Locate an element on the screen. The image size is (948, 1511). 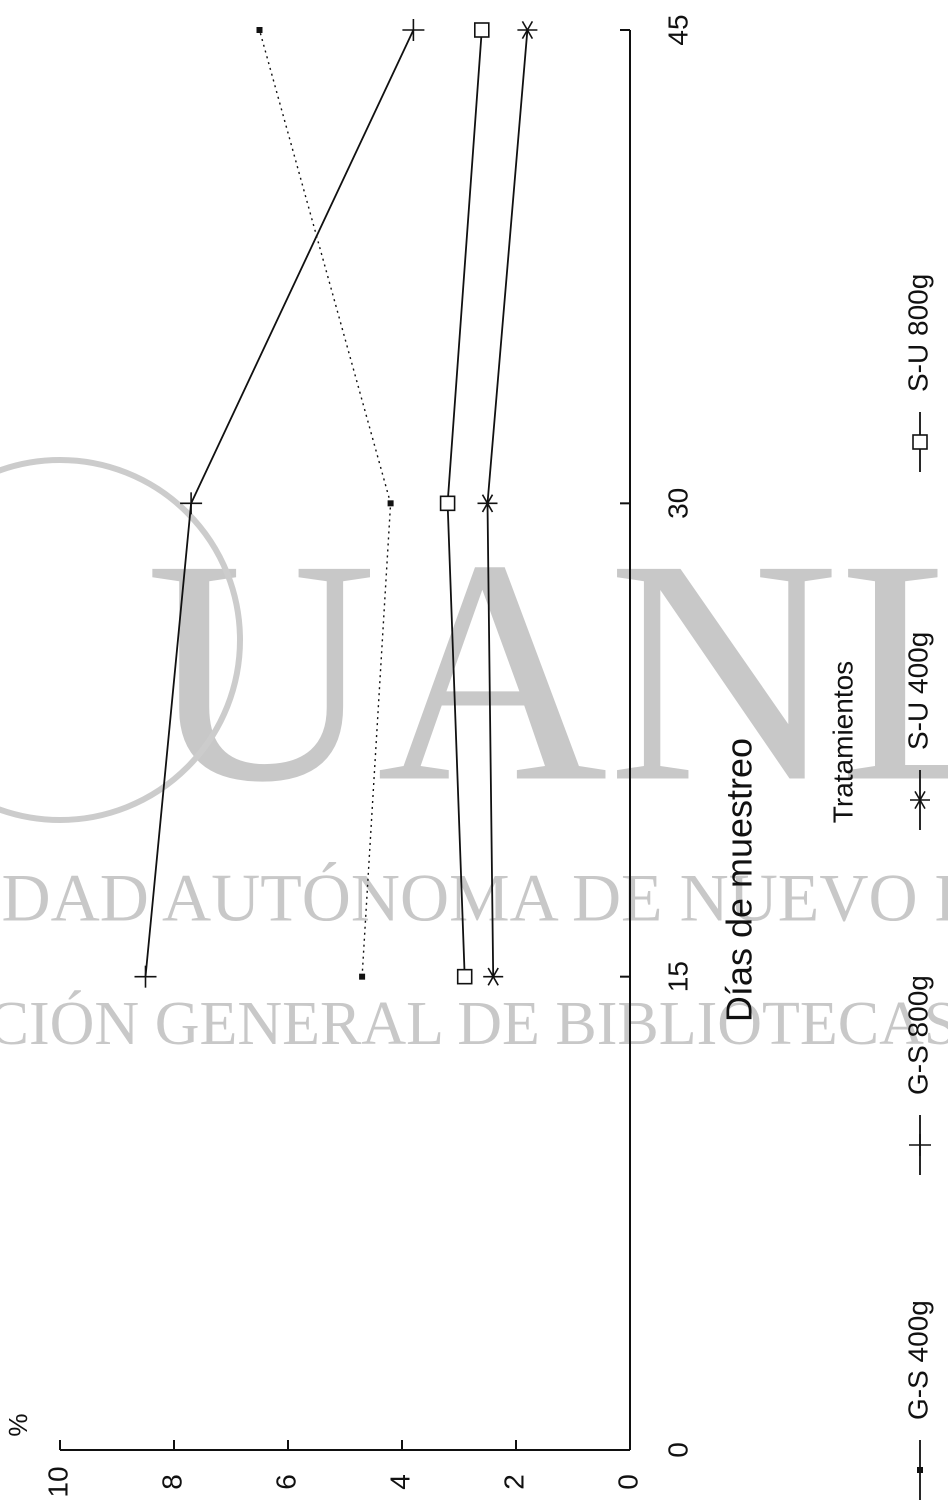
x-axis-label: Días de muestreo is located at coordinates (739, 880).